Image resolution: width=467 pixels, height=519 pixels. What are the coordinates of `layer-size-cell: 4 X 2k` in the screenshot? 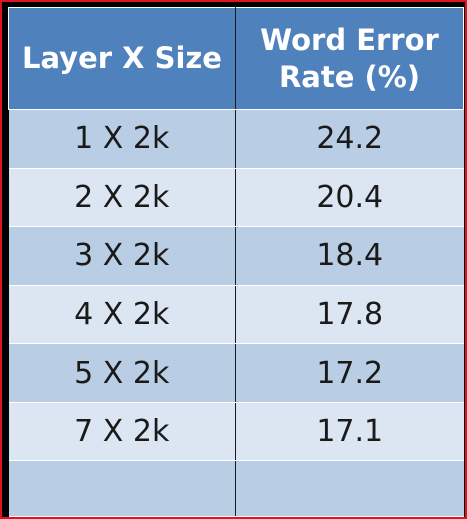 It's located at (122, 314).